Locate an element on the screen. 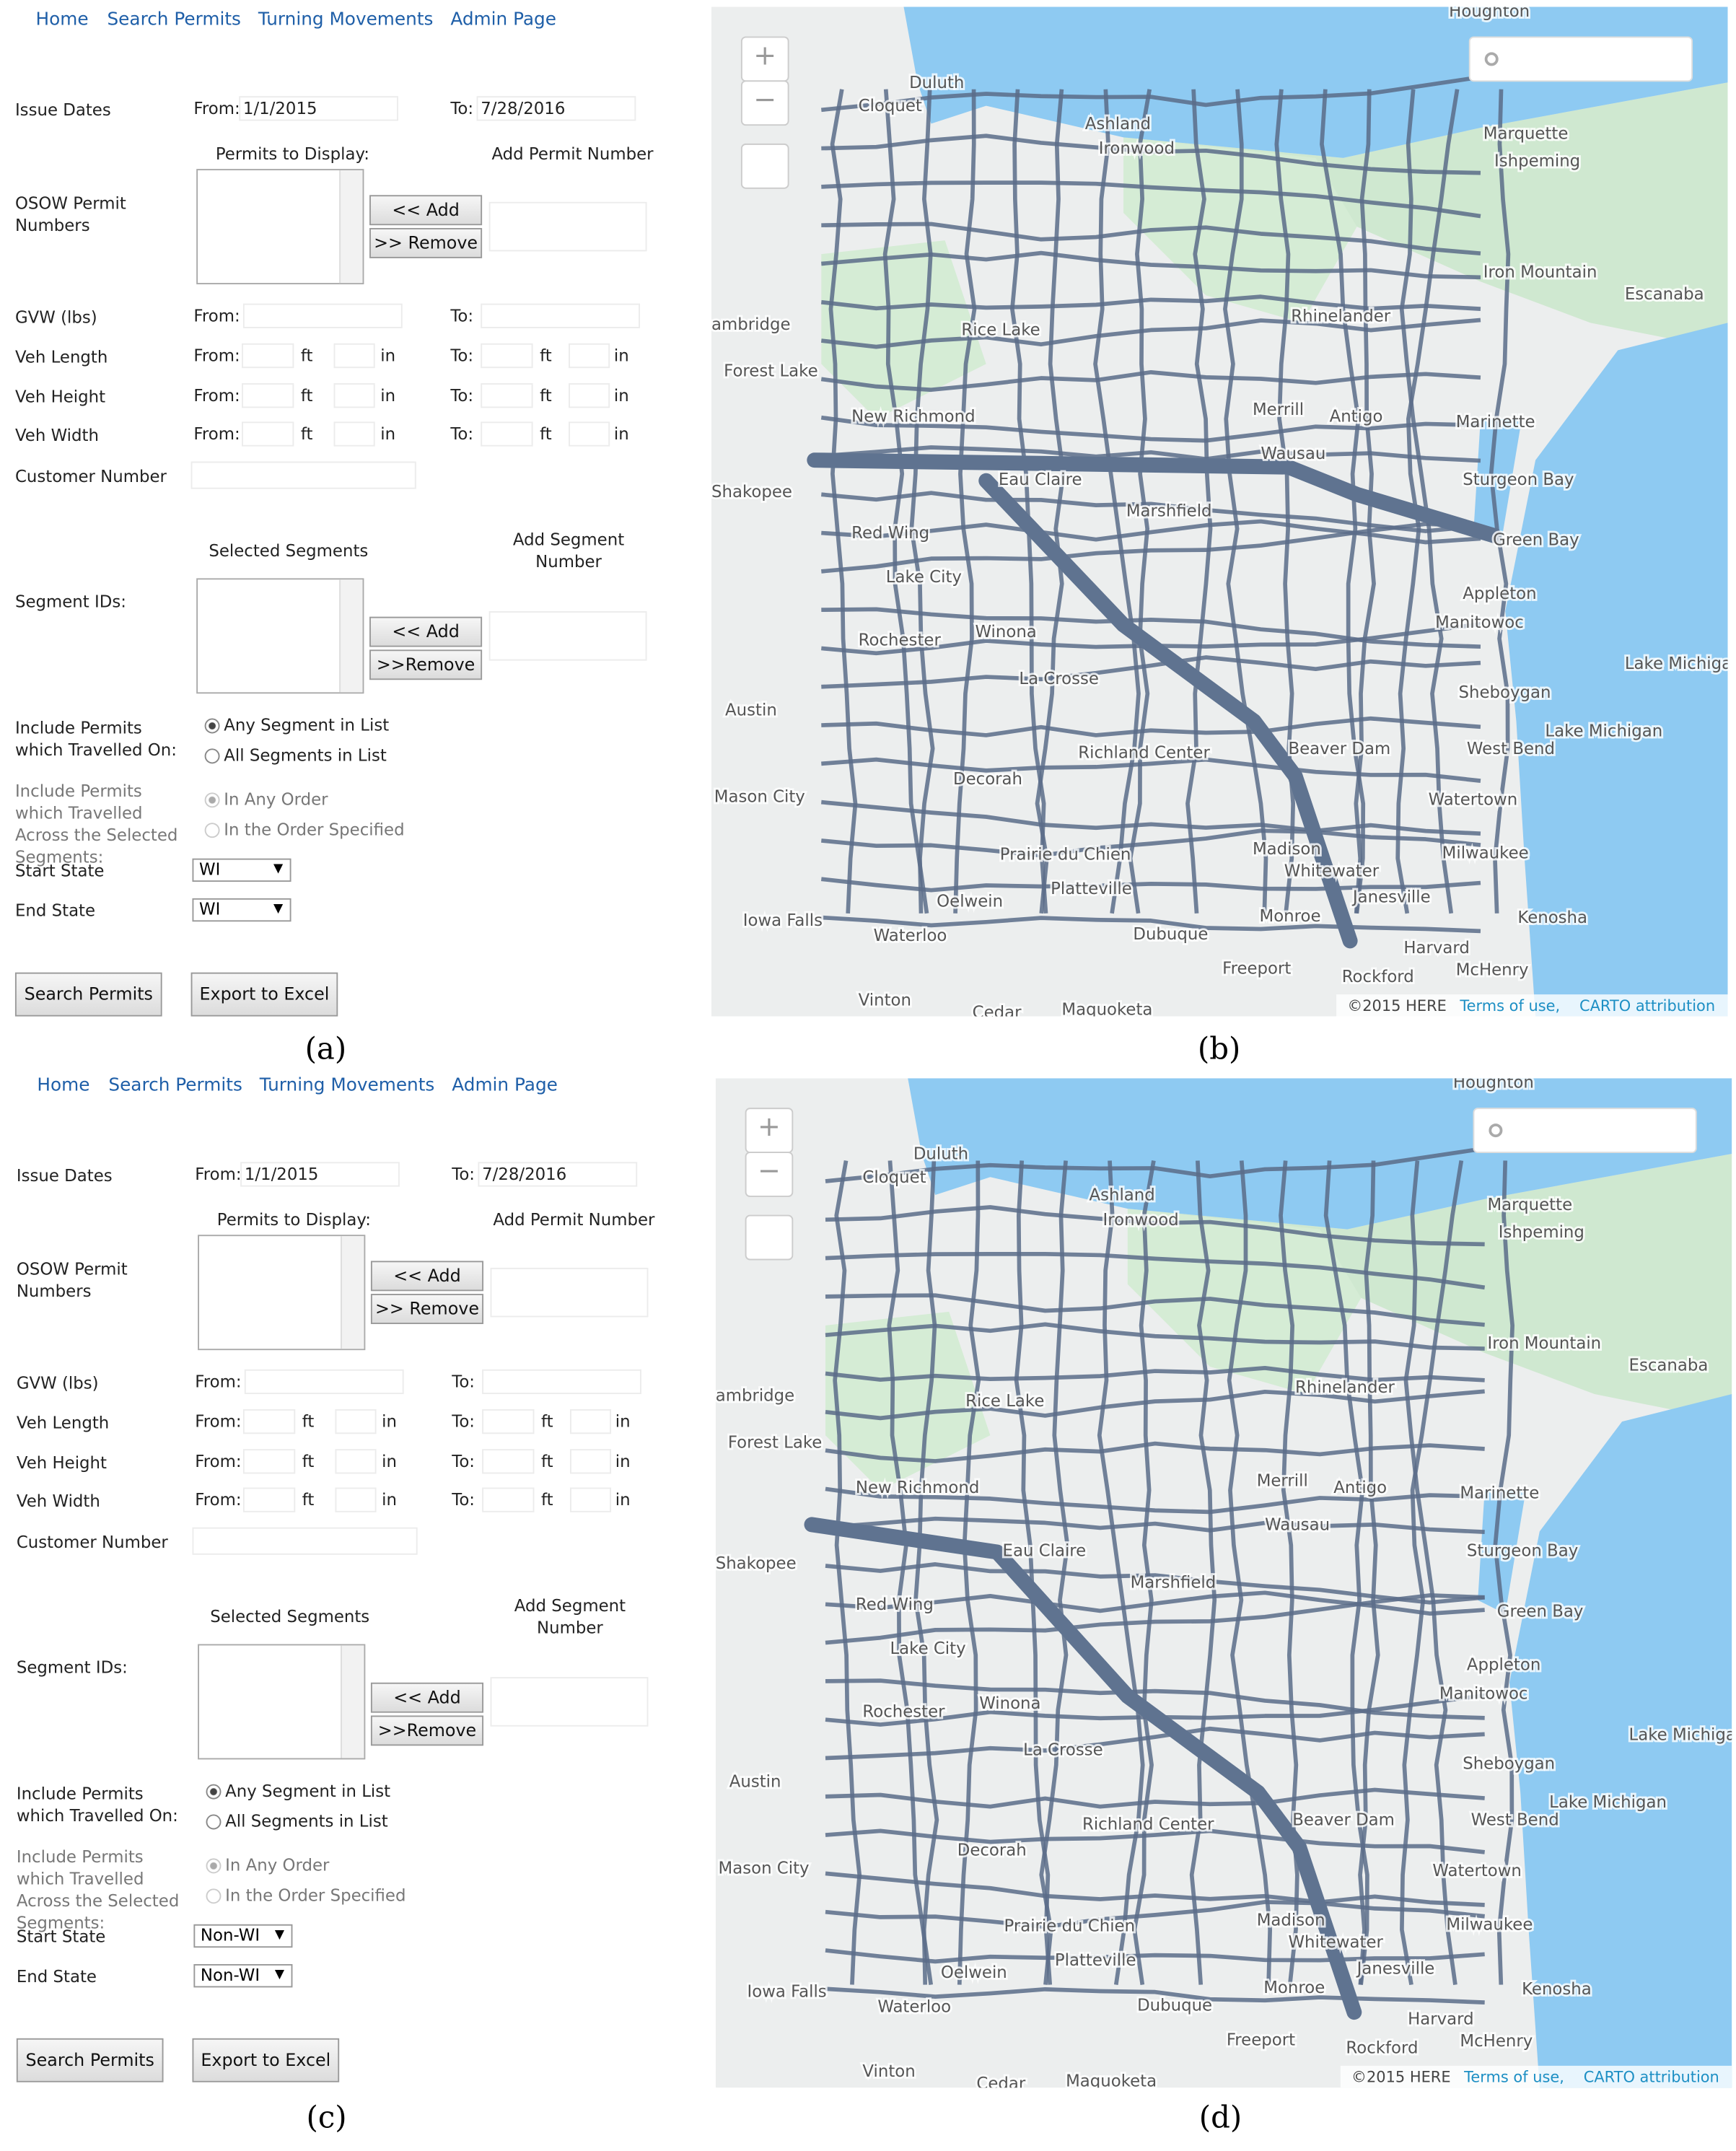  place-label: Appleton is located at coordinates (1499, 593).